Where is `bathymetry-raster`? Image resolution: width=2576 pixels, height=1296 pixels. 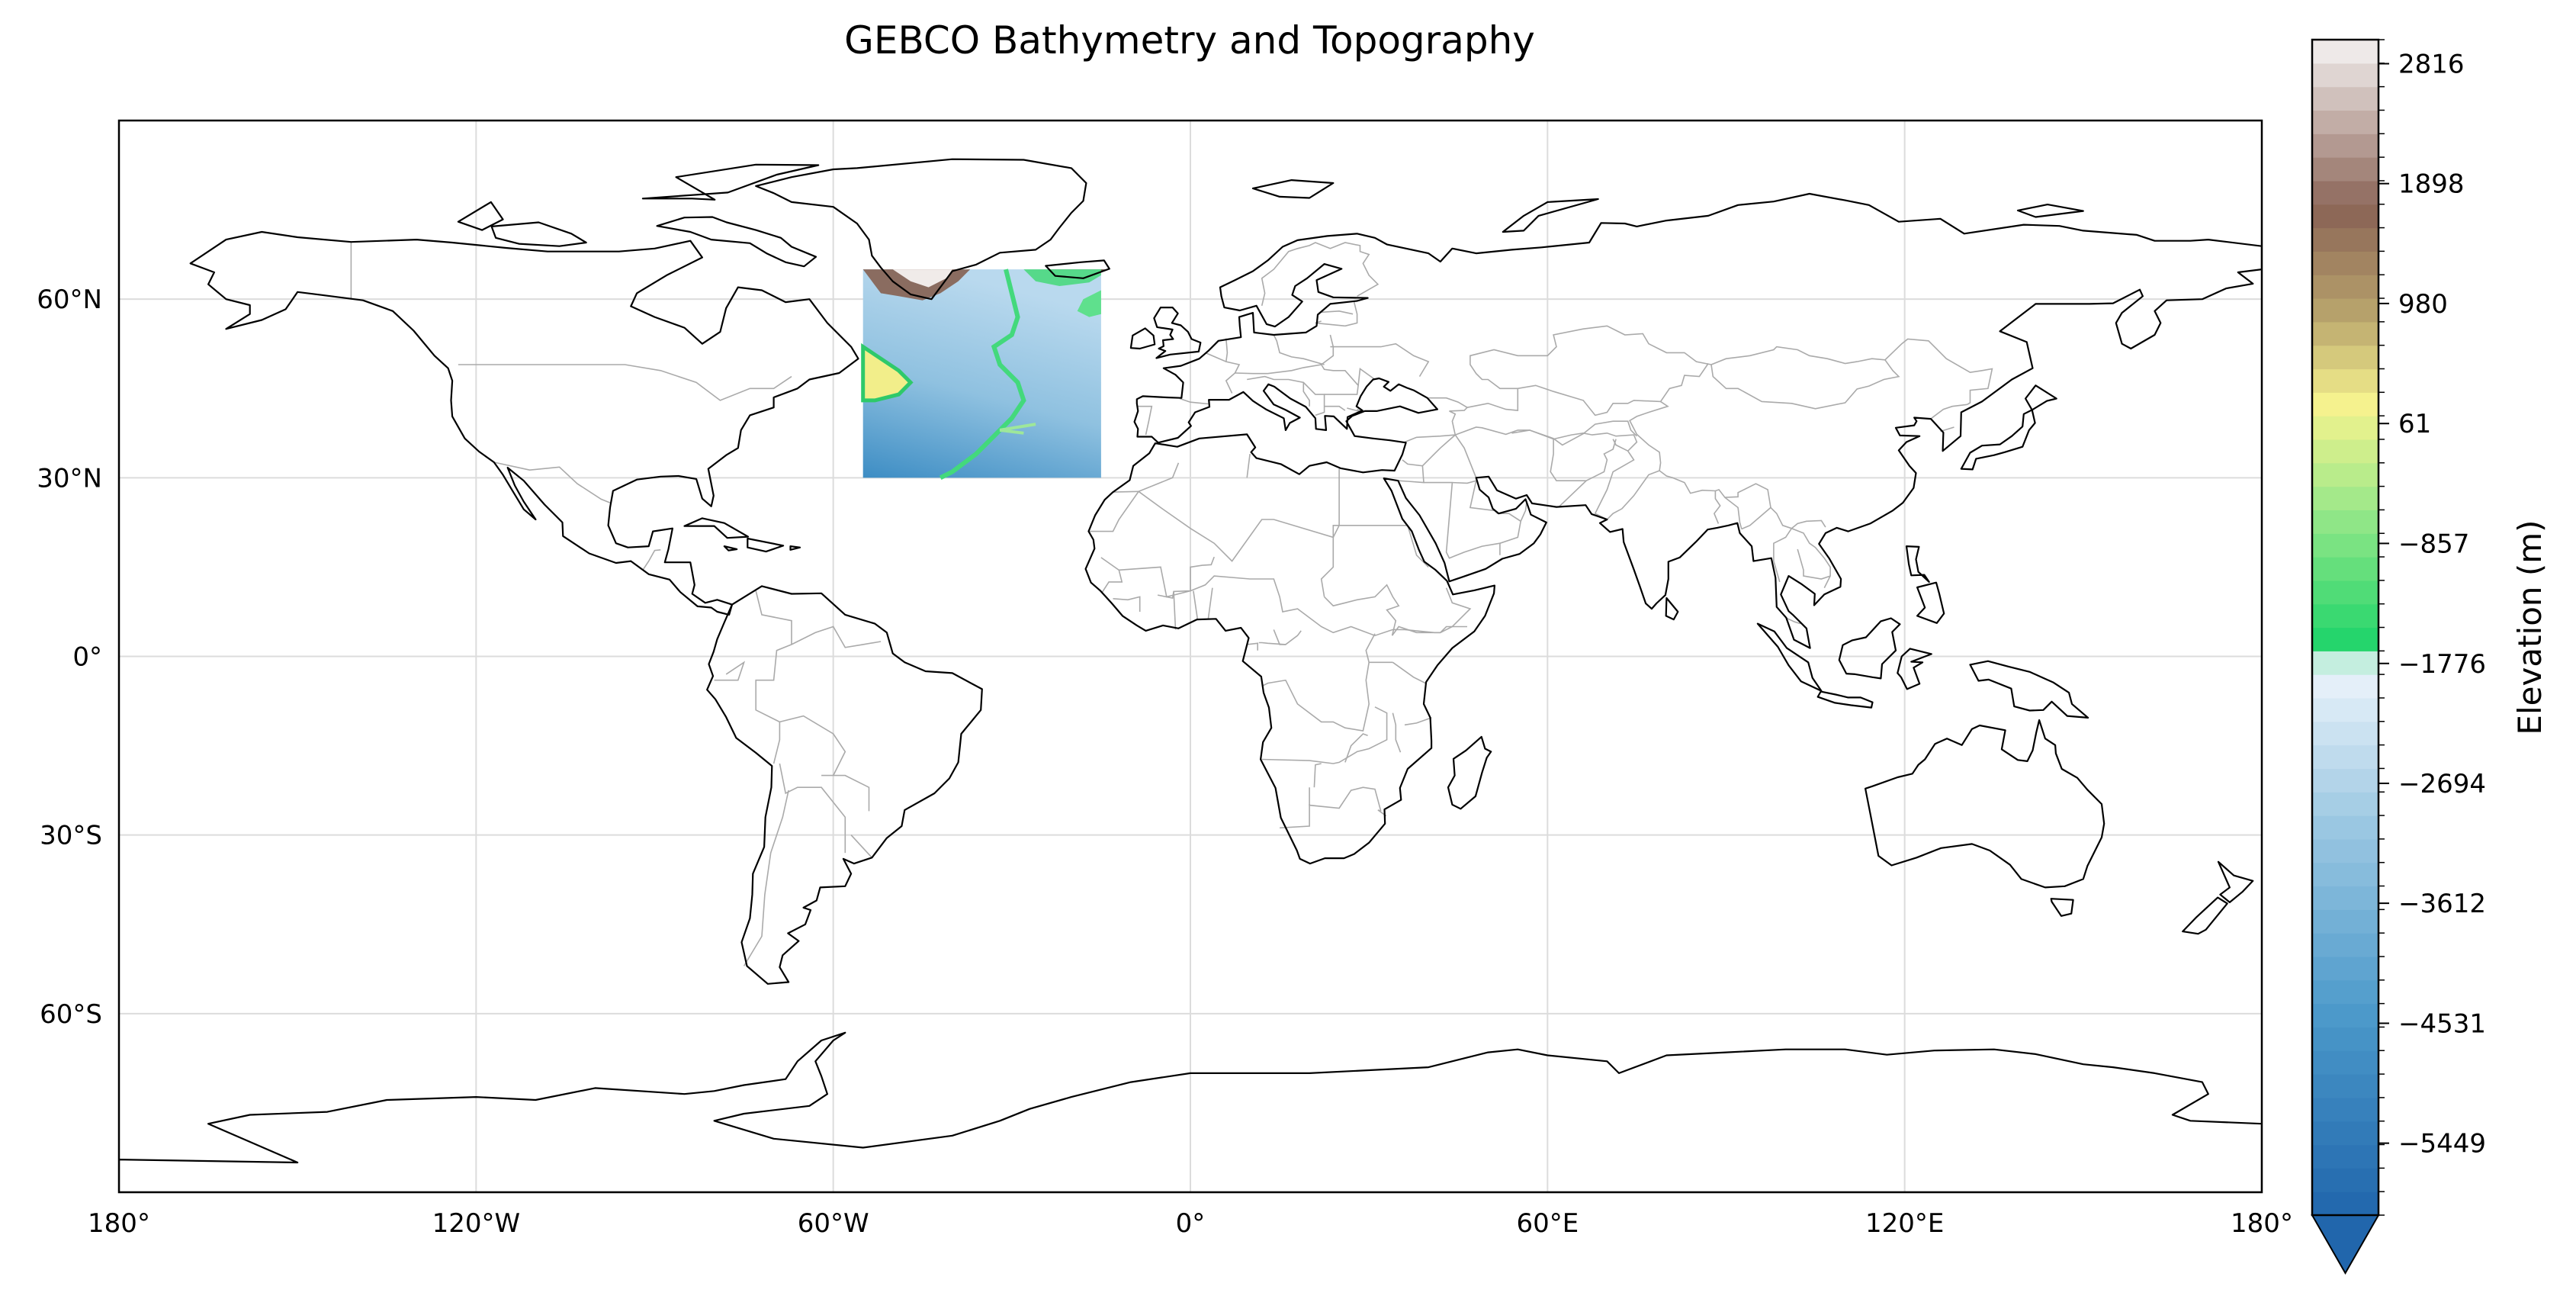
bathymetry-raster is located at coordinates (984, 374).